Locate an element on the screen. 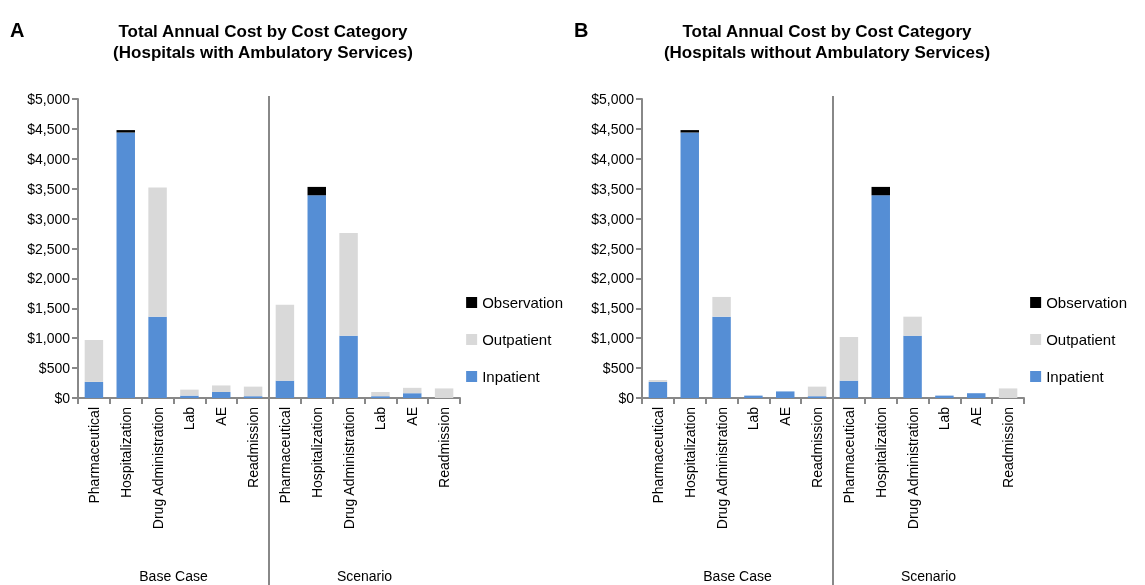 The image size is (1145, 585). text: A is located at coordinates (17, 30).